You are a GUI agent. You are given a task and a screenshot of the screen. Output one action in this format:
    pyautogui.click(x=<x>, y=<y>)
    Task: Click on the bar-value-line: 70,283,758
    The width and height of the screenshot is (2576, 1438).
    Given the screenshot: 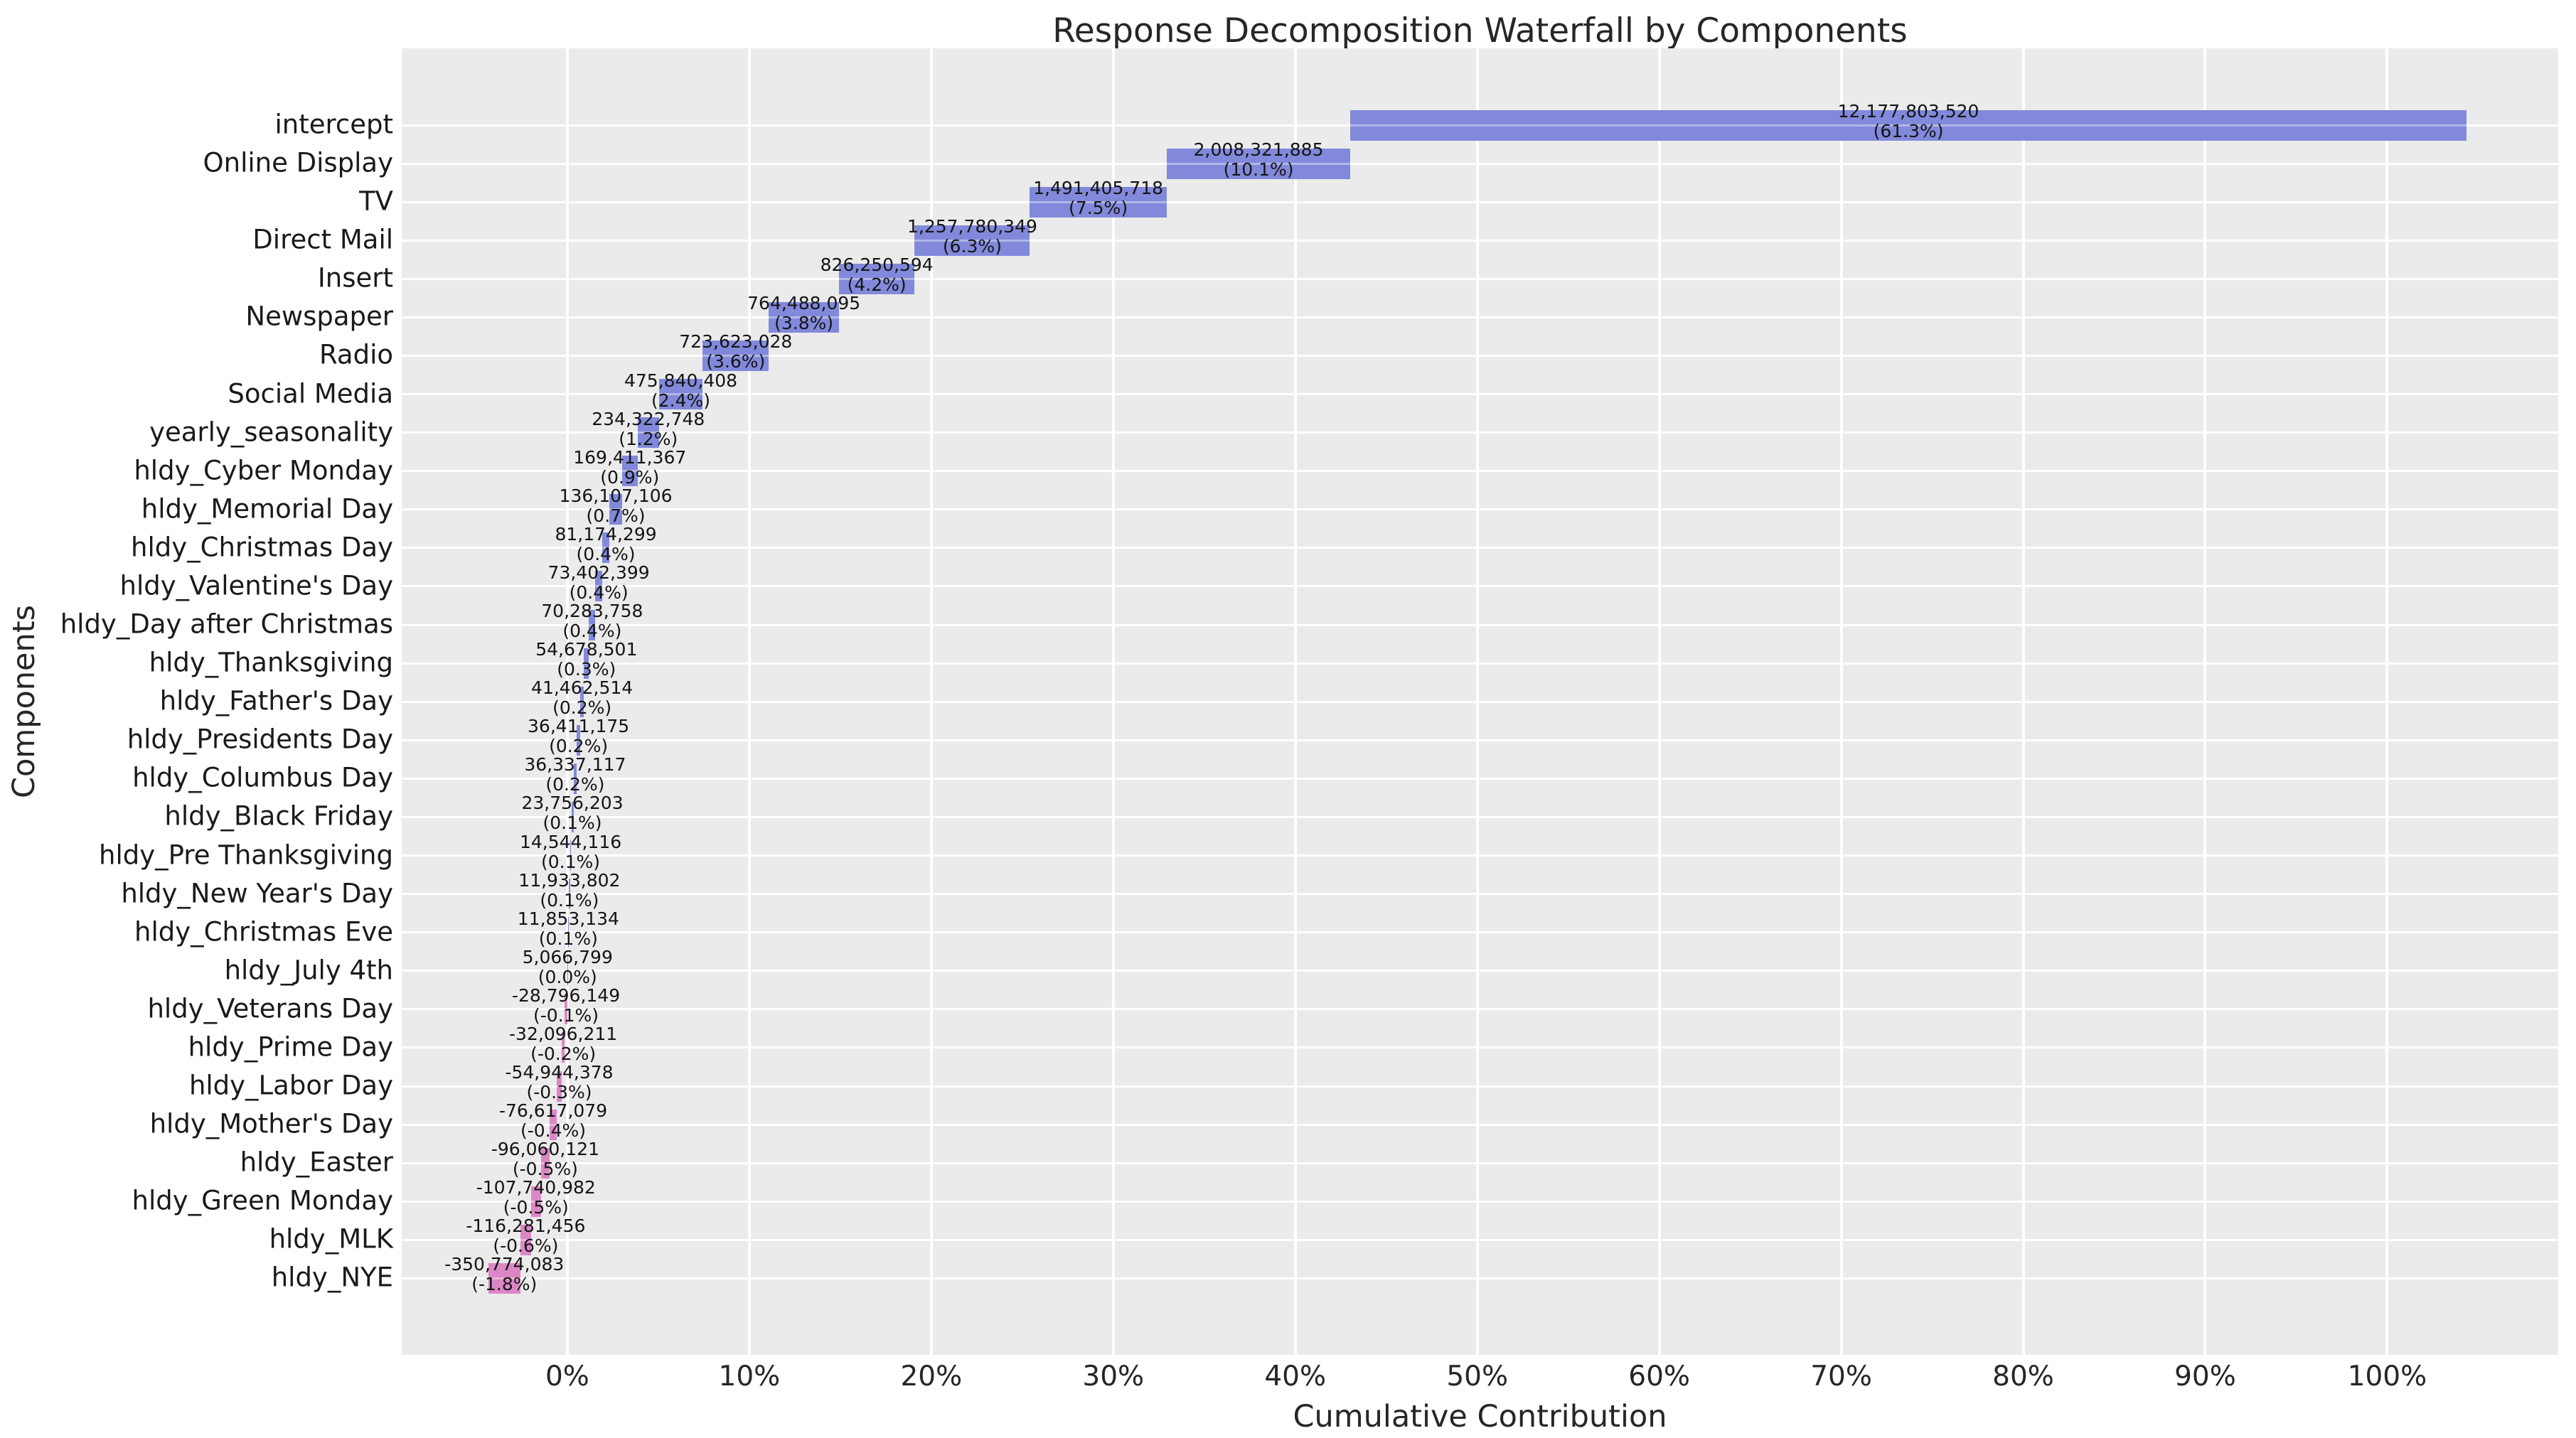 What is the action you would take?
    pyautogui.click(x=592, y=611)
    